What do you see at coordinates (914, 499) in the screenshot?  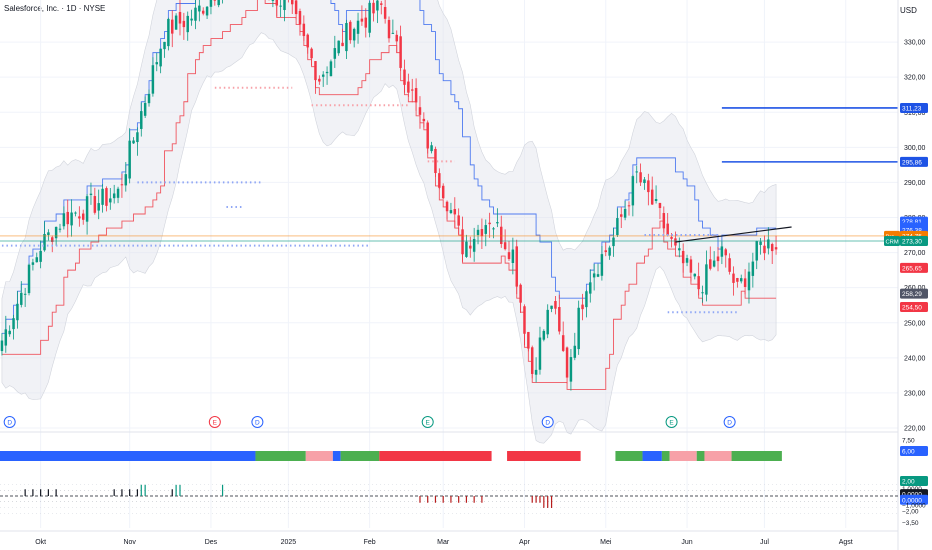 I see `oscillator-tick: 0,0000` at bounding box center [914, 499].